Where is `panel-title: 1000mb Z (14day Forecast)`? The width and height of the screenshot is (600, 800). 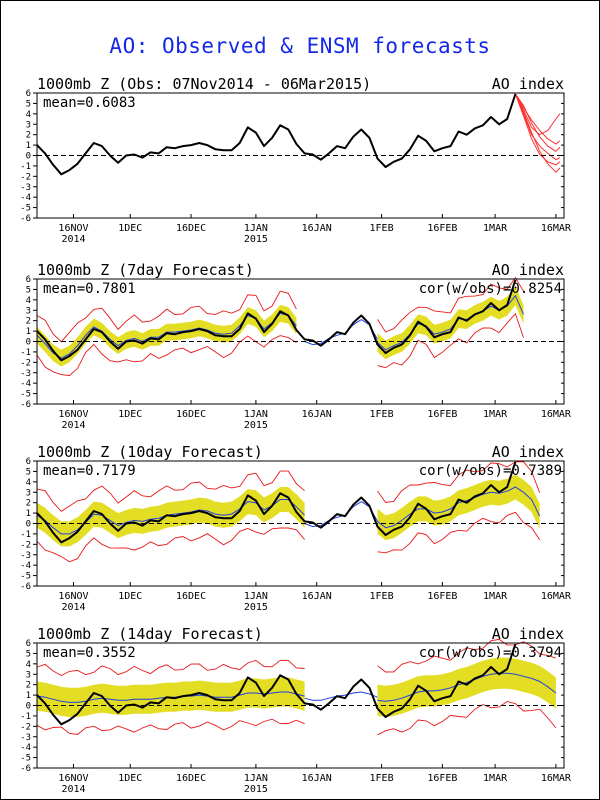 panel-title: 1000mb Z (14day Forecast) is located at coordinates (150, 634).